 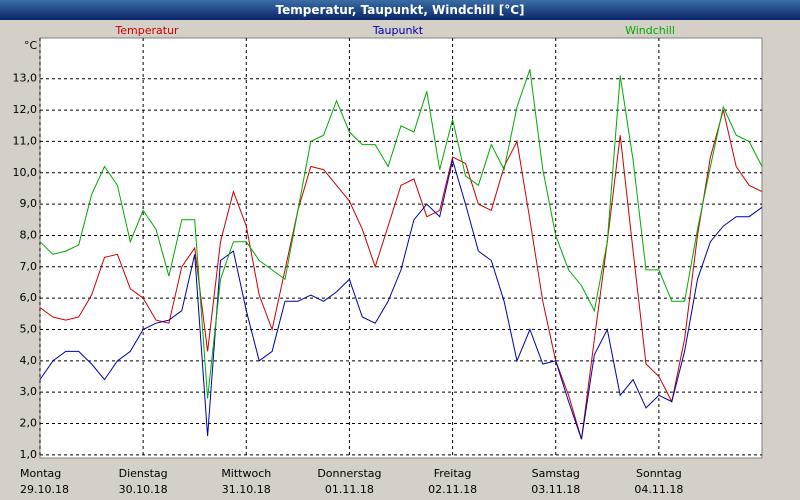 What do you see at coordinates (556, 473) in the screenshot?
I see `x-tick-label: Samstag` at bounding box center [556, 473].